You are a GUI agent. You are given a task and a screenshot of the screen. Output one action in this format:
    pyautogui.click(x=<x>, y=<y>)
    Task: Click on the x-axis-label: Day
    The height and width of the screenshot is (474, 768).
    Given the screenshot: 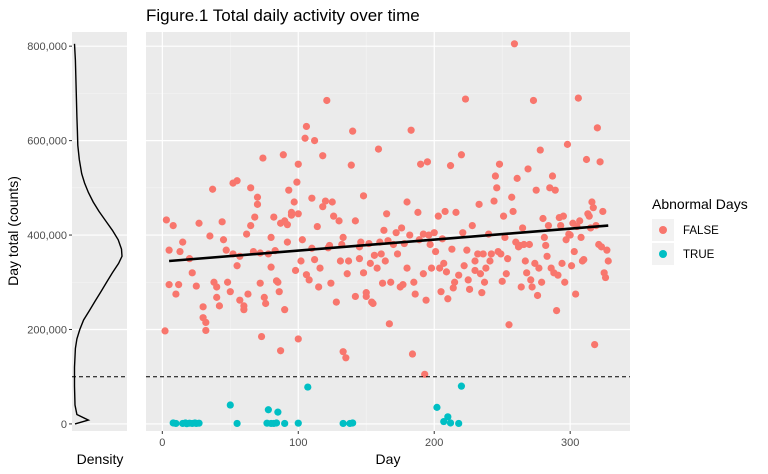 What is the action you would take?
    pyautogui.click(x=388, y=459)
    